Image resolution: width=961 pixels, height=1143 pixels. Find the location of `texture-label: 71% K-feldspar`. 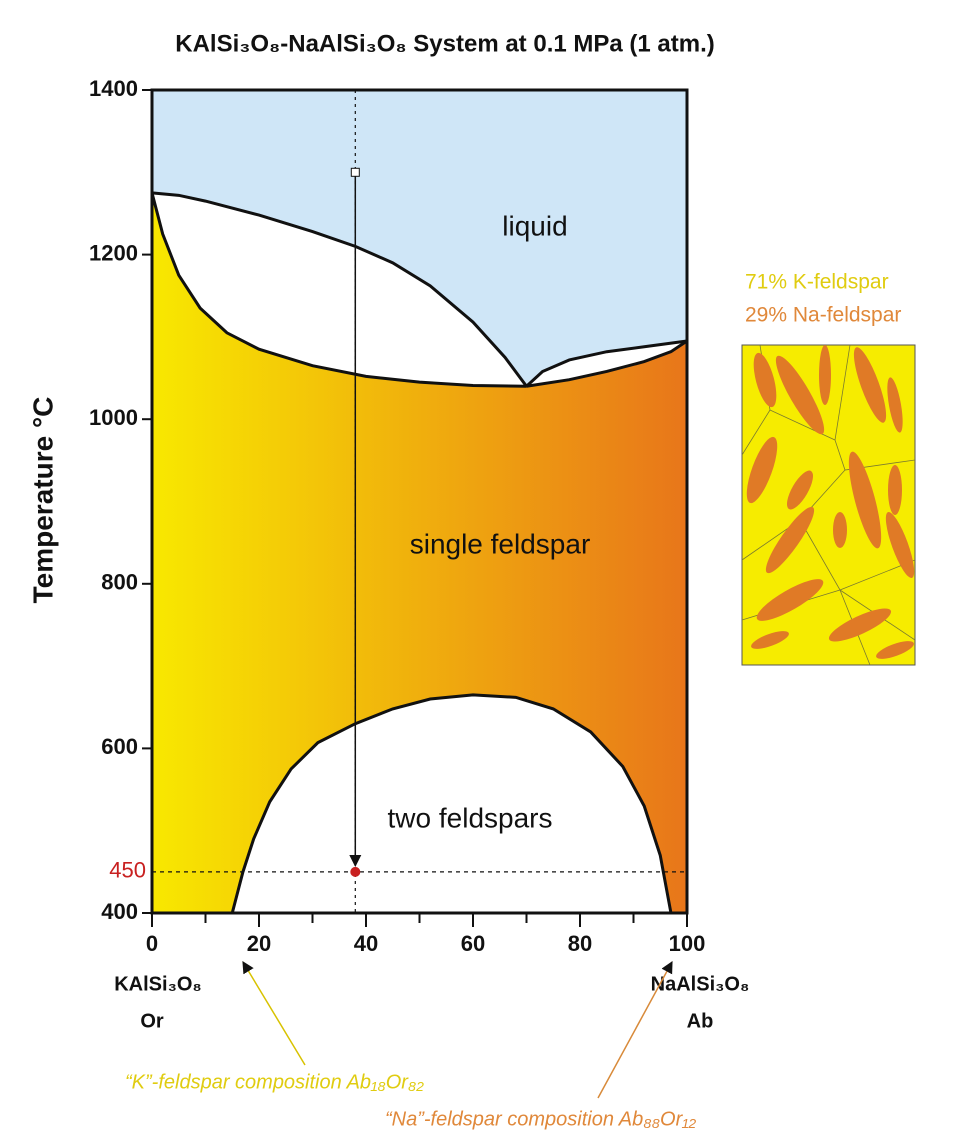

texture-label: 71% K-feldspar is located at coordinates (817, 282).